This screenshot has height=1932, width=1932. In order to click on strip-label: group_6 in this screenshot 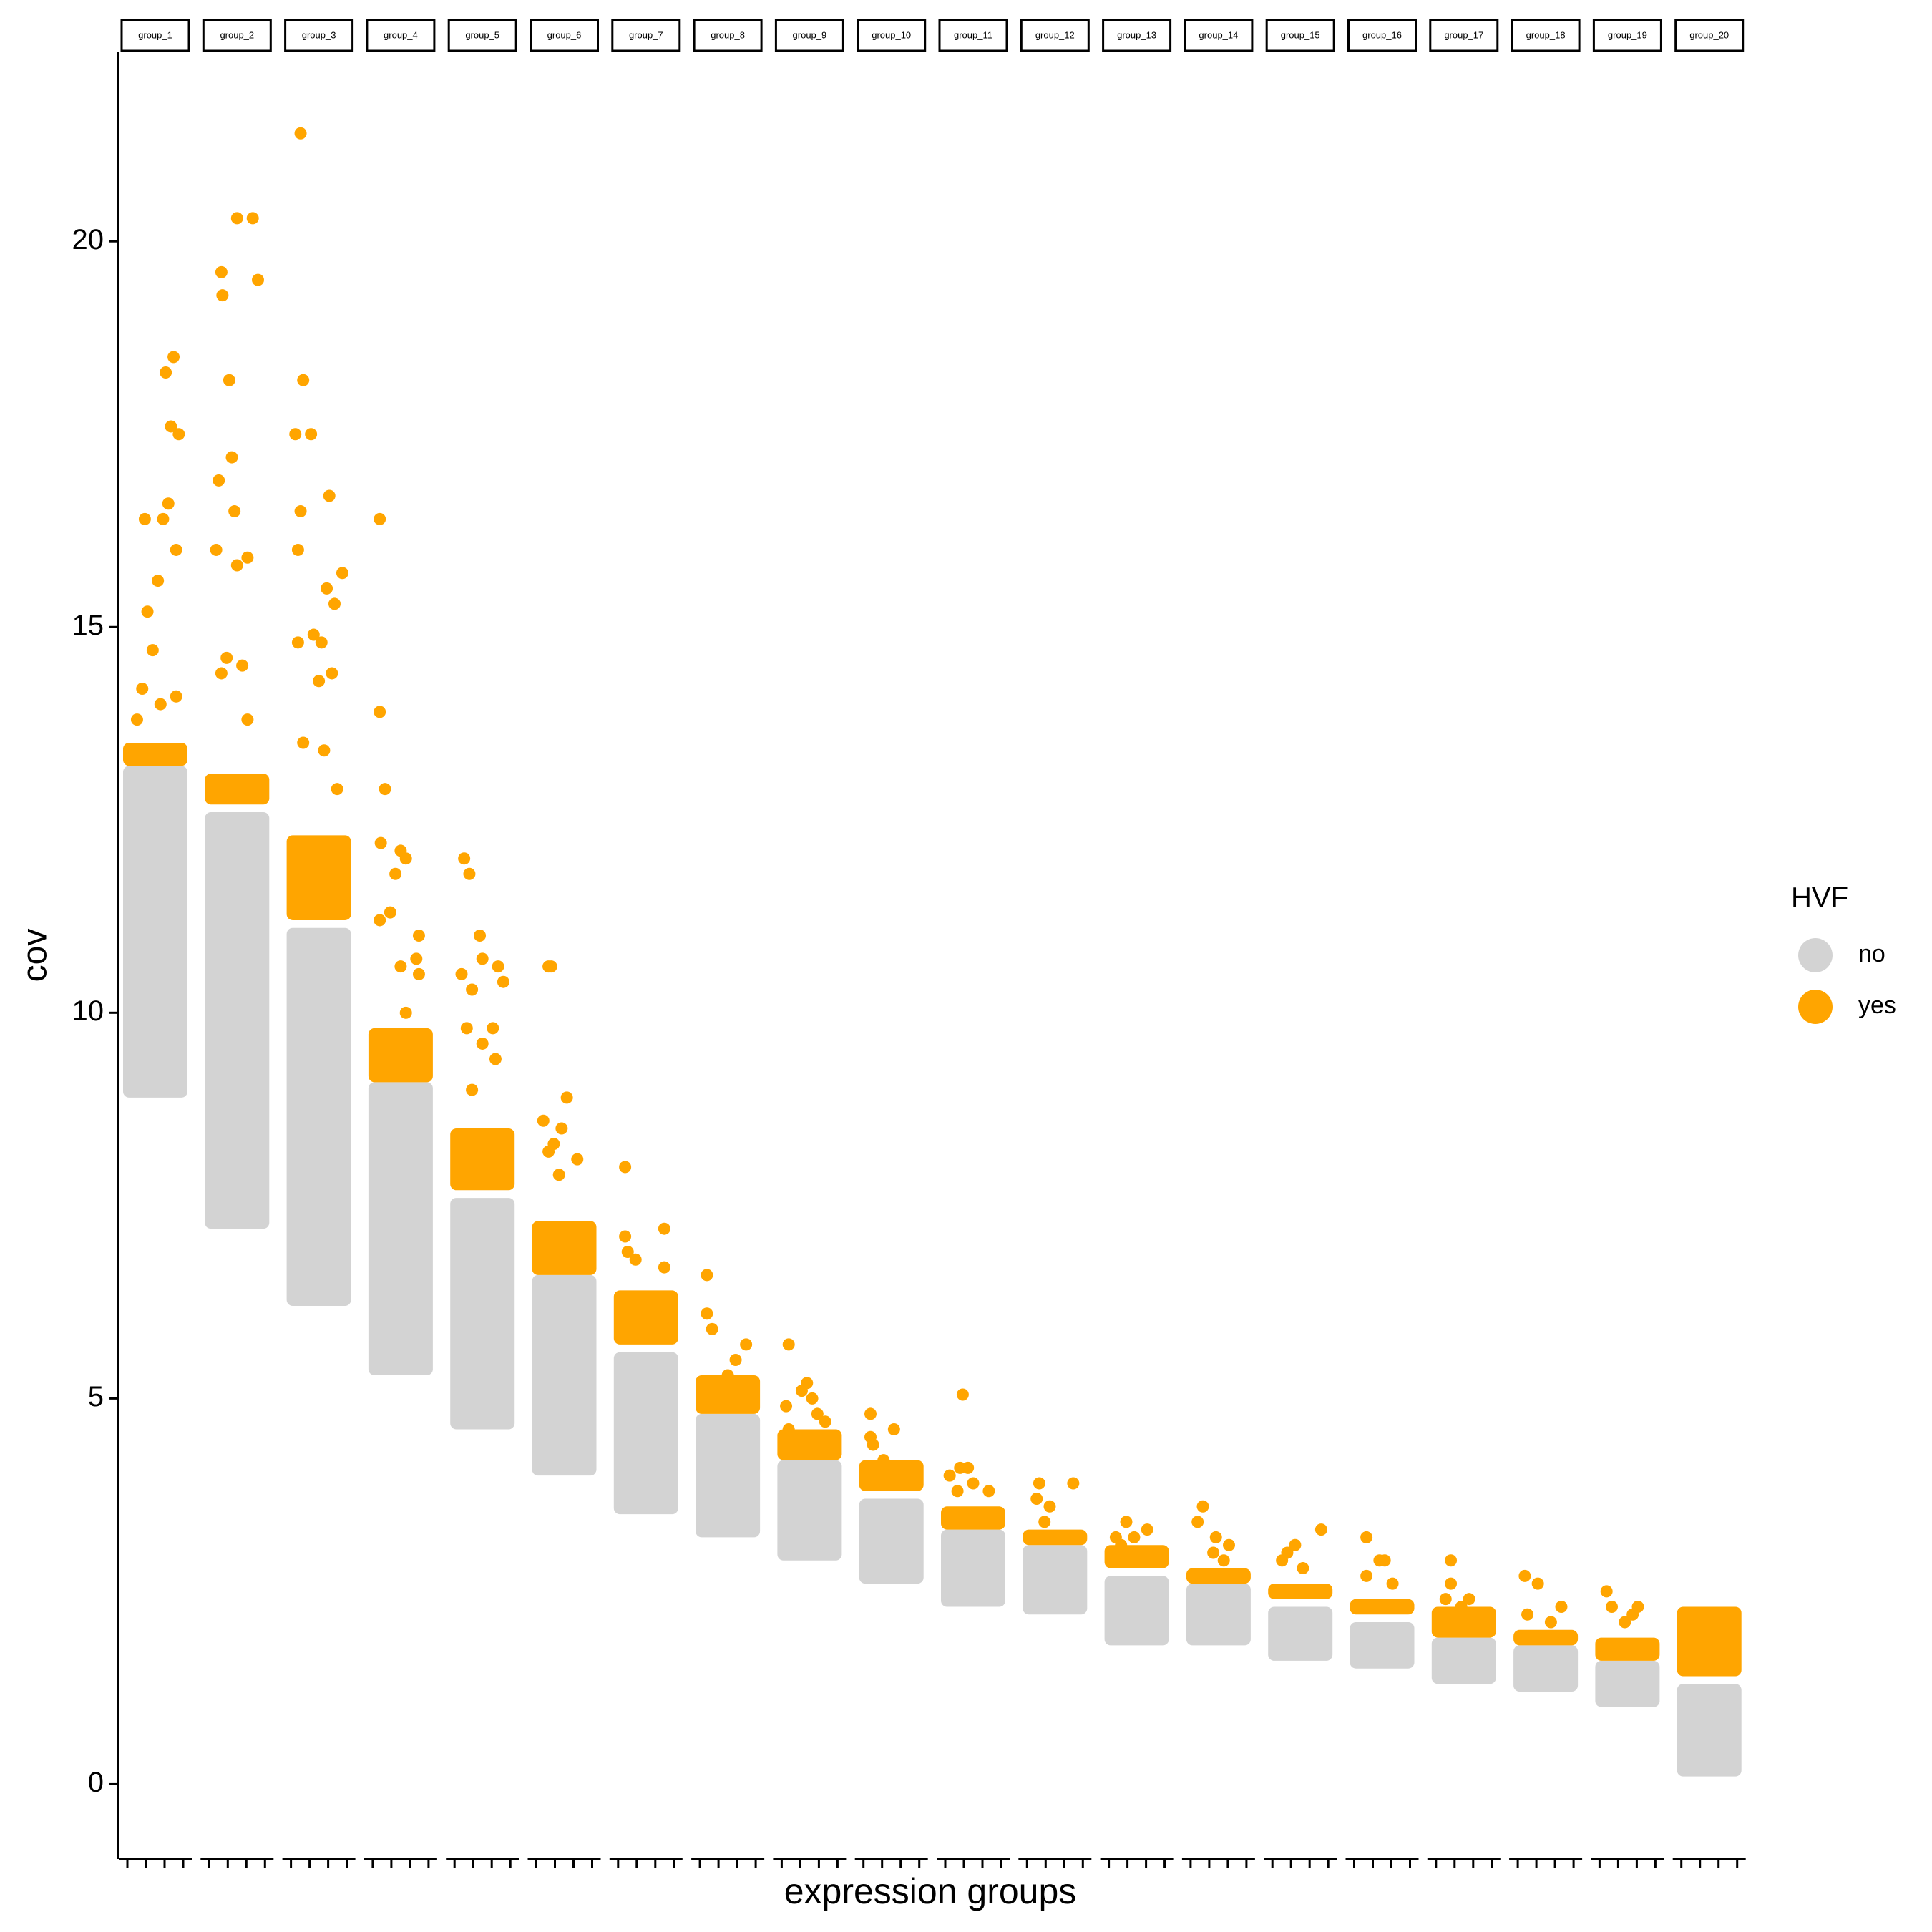, I will do `click(564, 34)`.